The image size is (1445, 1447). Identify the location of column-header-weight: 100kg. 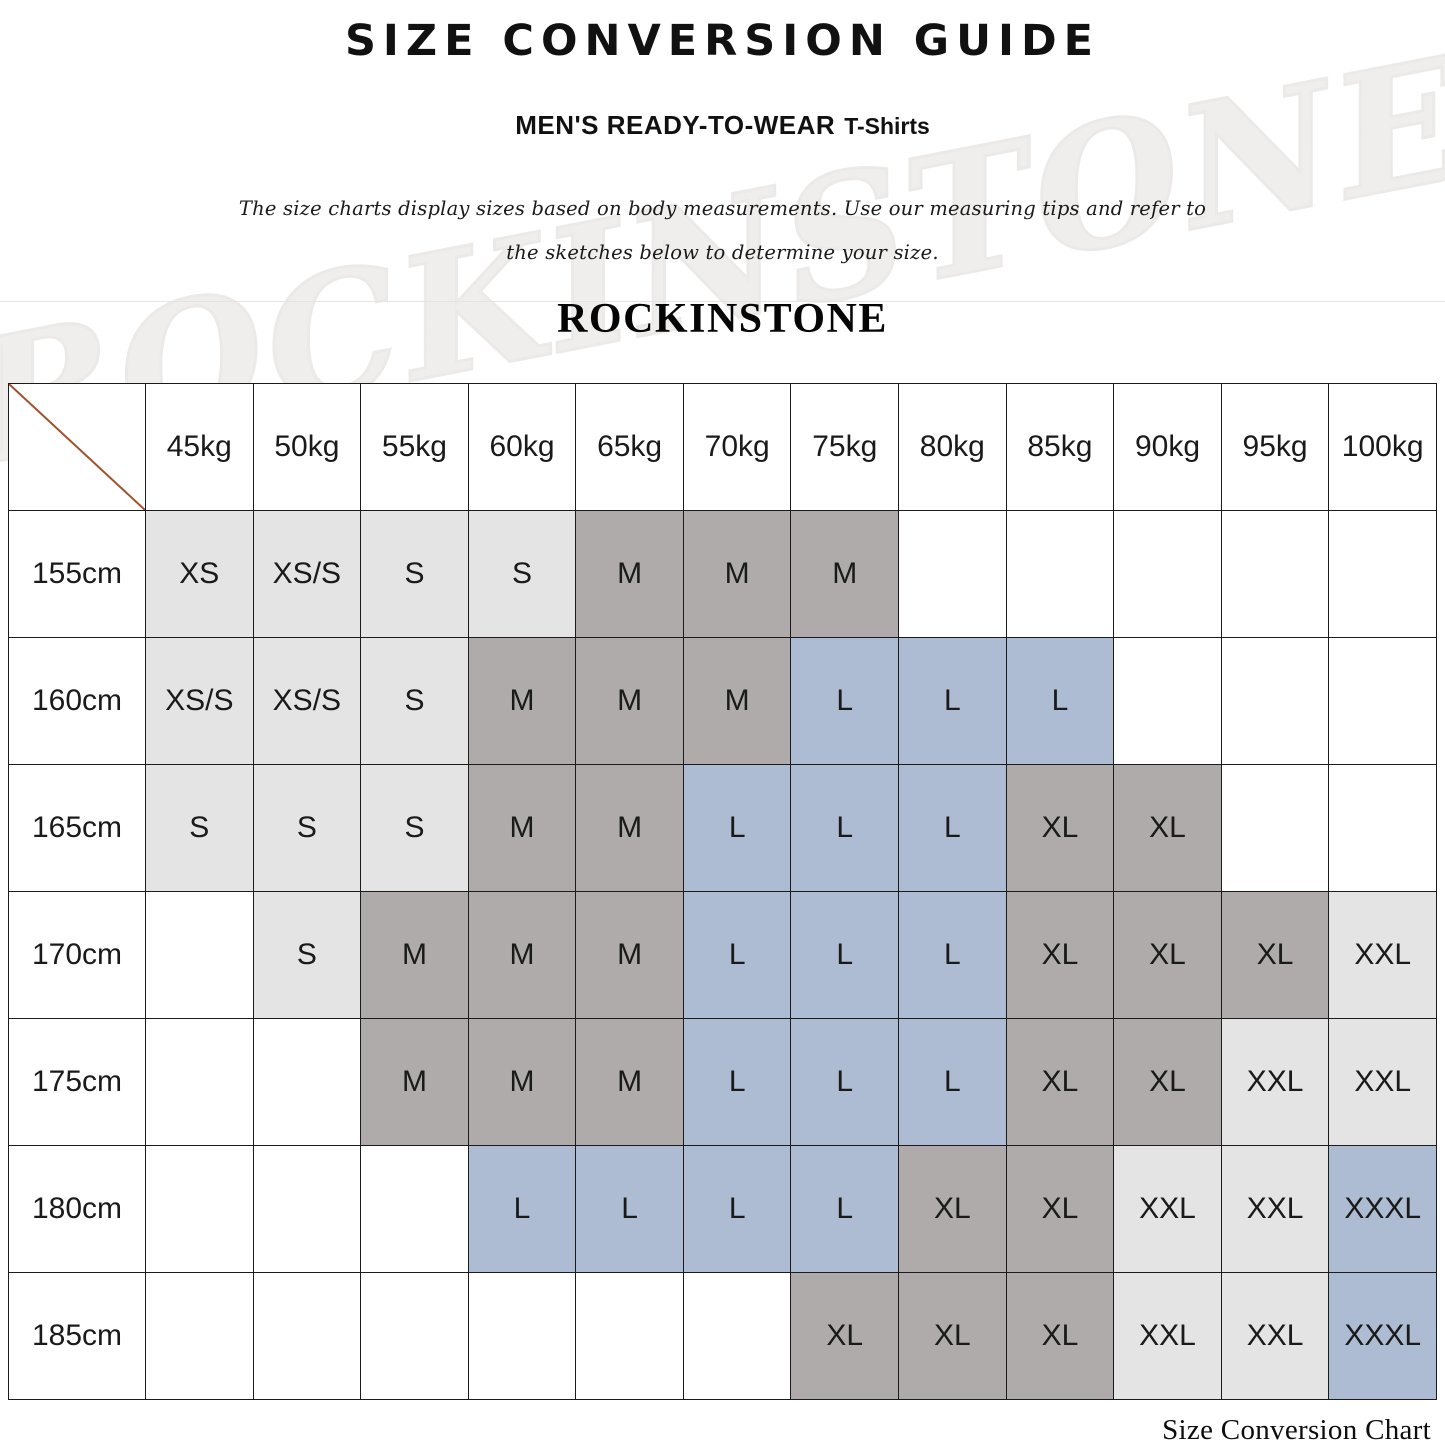
(1382, 447).